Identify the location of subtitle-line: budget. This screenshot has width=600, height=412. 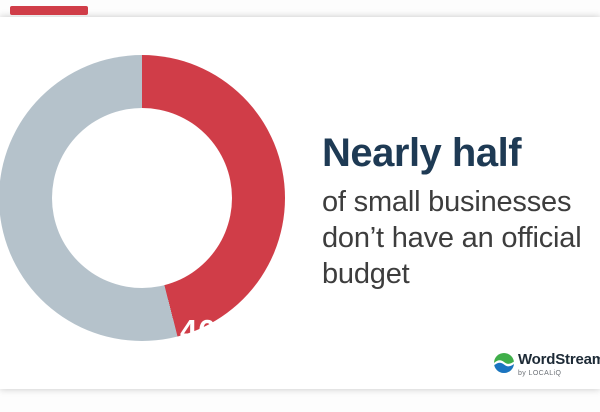
(366, 274).